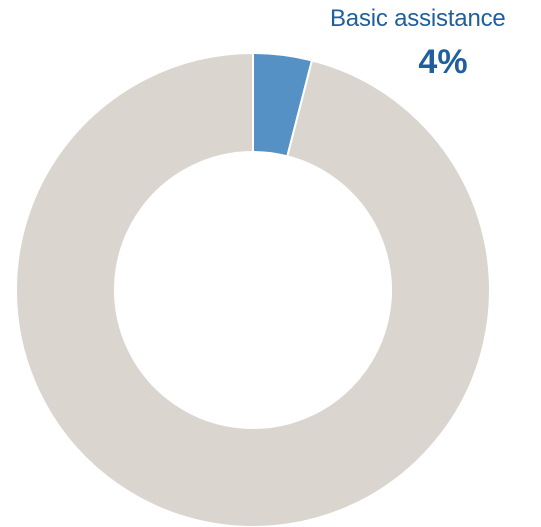 Image resolution: width=541 pixels, height=527 pixels. What do you see at coordinates (443, 62) in the screenshot?
I see `slice-value-basic-assistance: 4%` at bounding box center [443, 62].